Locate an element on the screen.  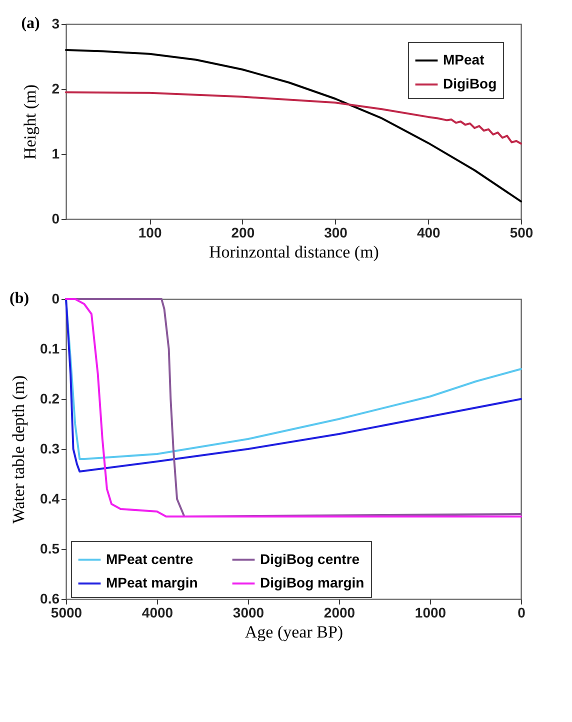
x-axis-title: Age (year BP) is located at coordinates (294, 632).